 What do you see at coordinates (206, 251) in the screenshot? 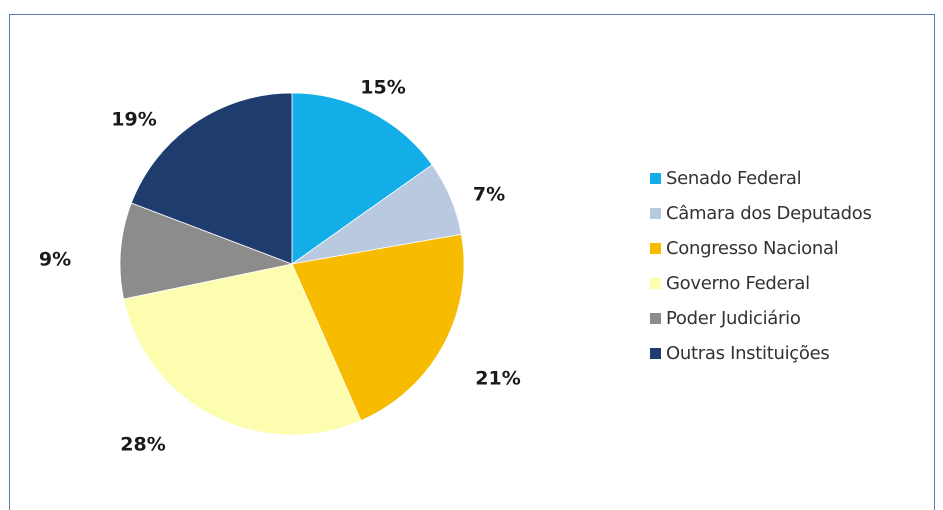
I see `pie-slice-poder-judiciario` at bounding box center [206, 251].